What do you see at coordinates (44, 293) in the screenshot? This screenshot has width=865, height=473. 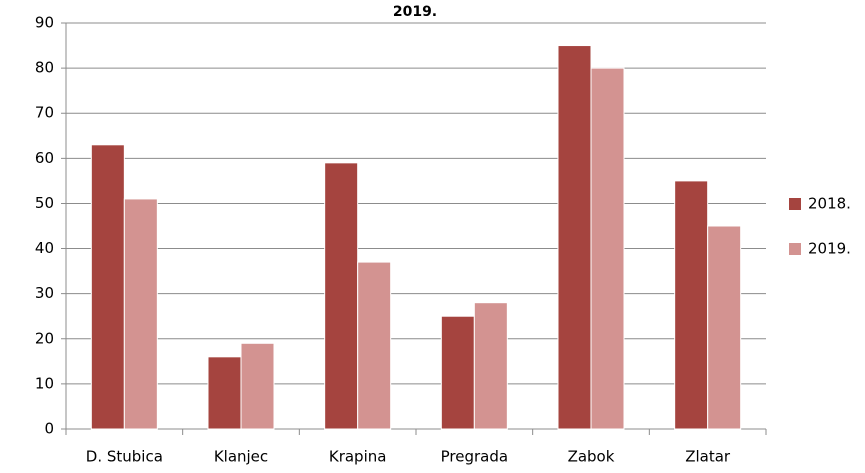 I see `y-tick-label: 30` at bounding box center [44, 293].